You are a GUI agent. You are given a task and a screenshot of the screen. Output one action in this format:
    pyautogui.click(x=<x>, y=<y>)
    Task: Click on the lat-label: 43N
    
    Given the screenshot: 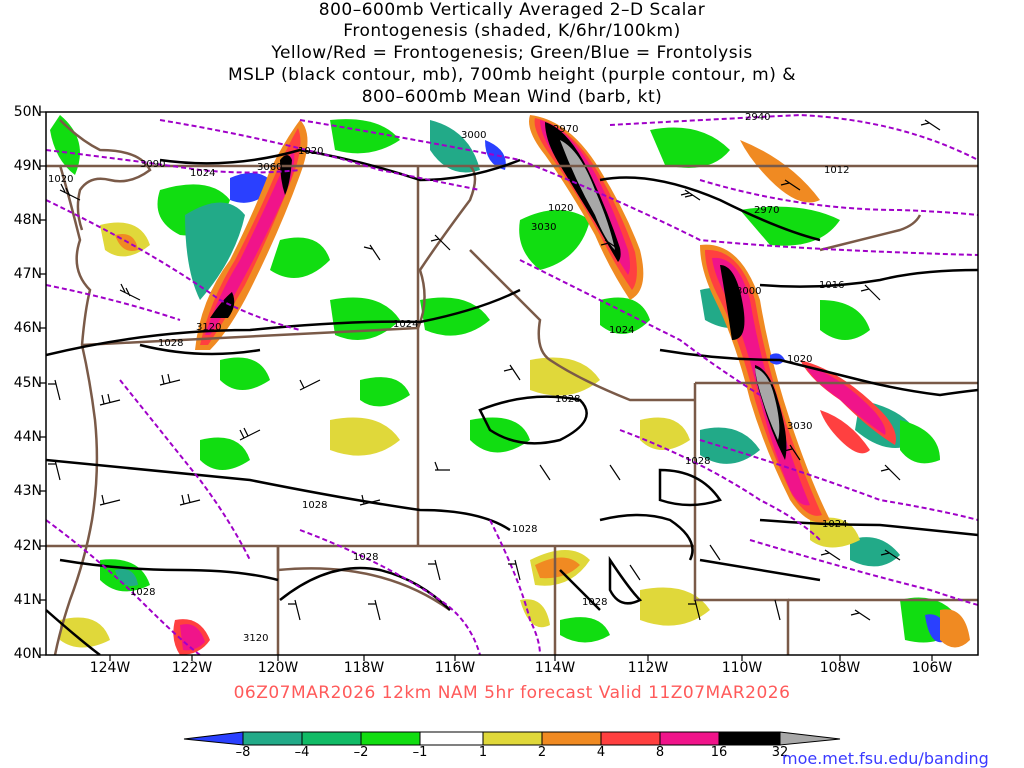 What is the action you would take?
    pyautogui.click(x=27, y=491)
    